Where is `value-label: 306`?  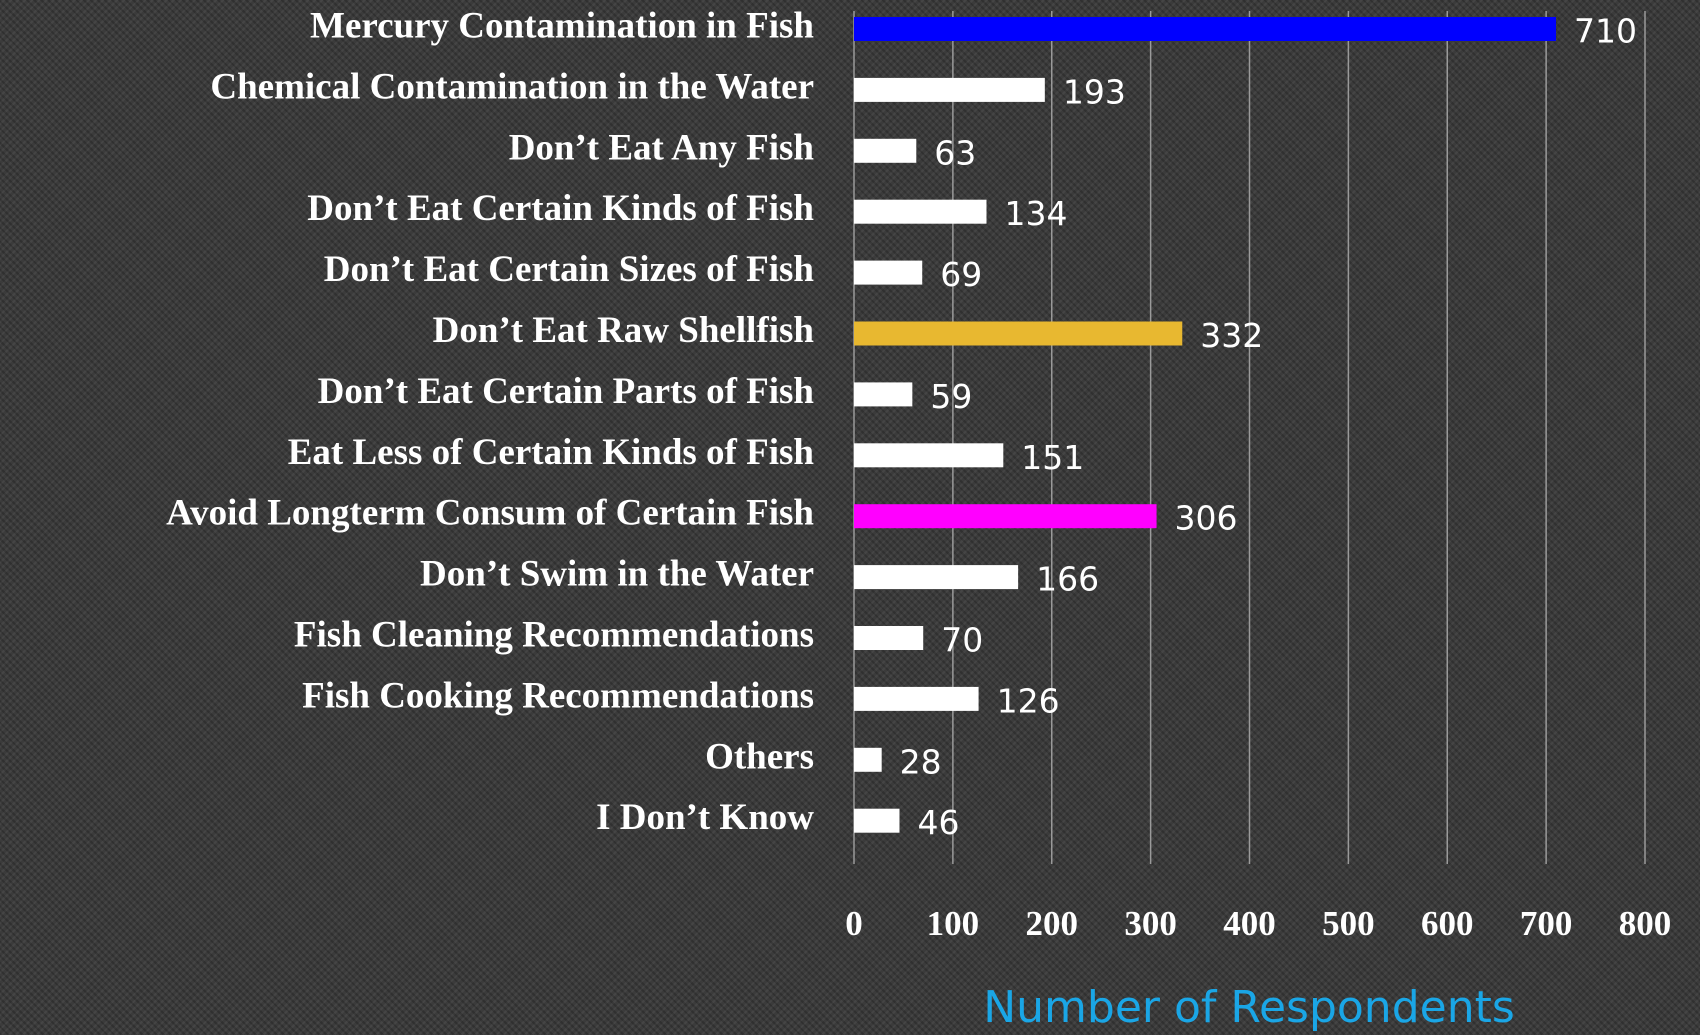
value-label: 306 is located at coordinates (1206, 518).